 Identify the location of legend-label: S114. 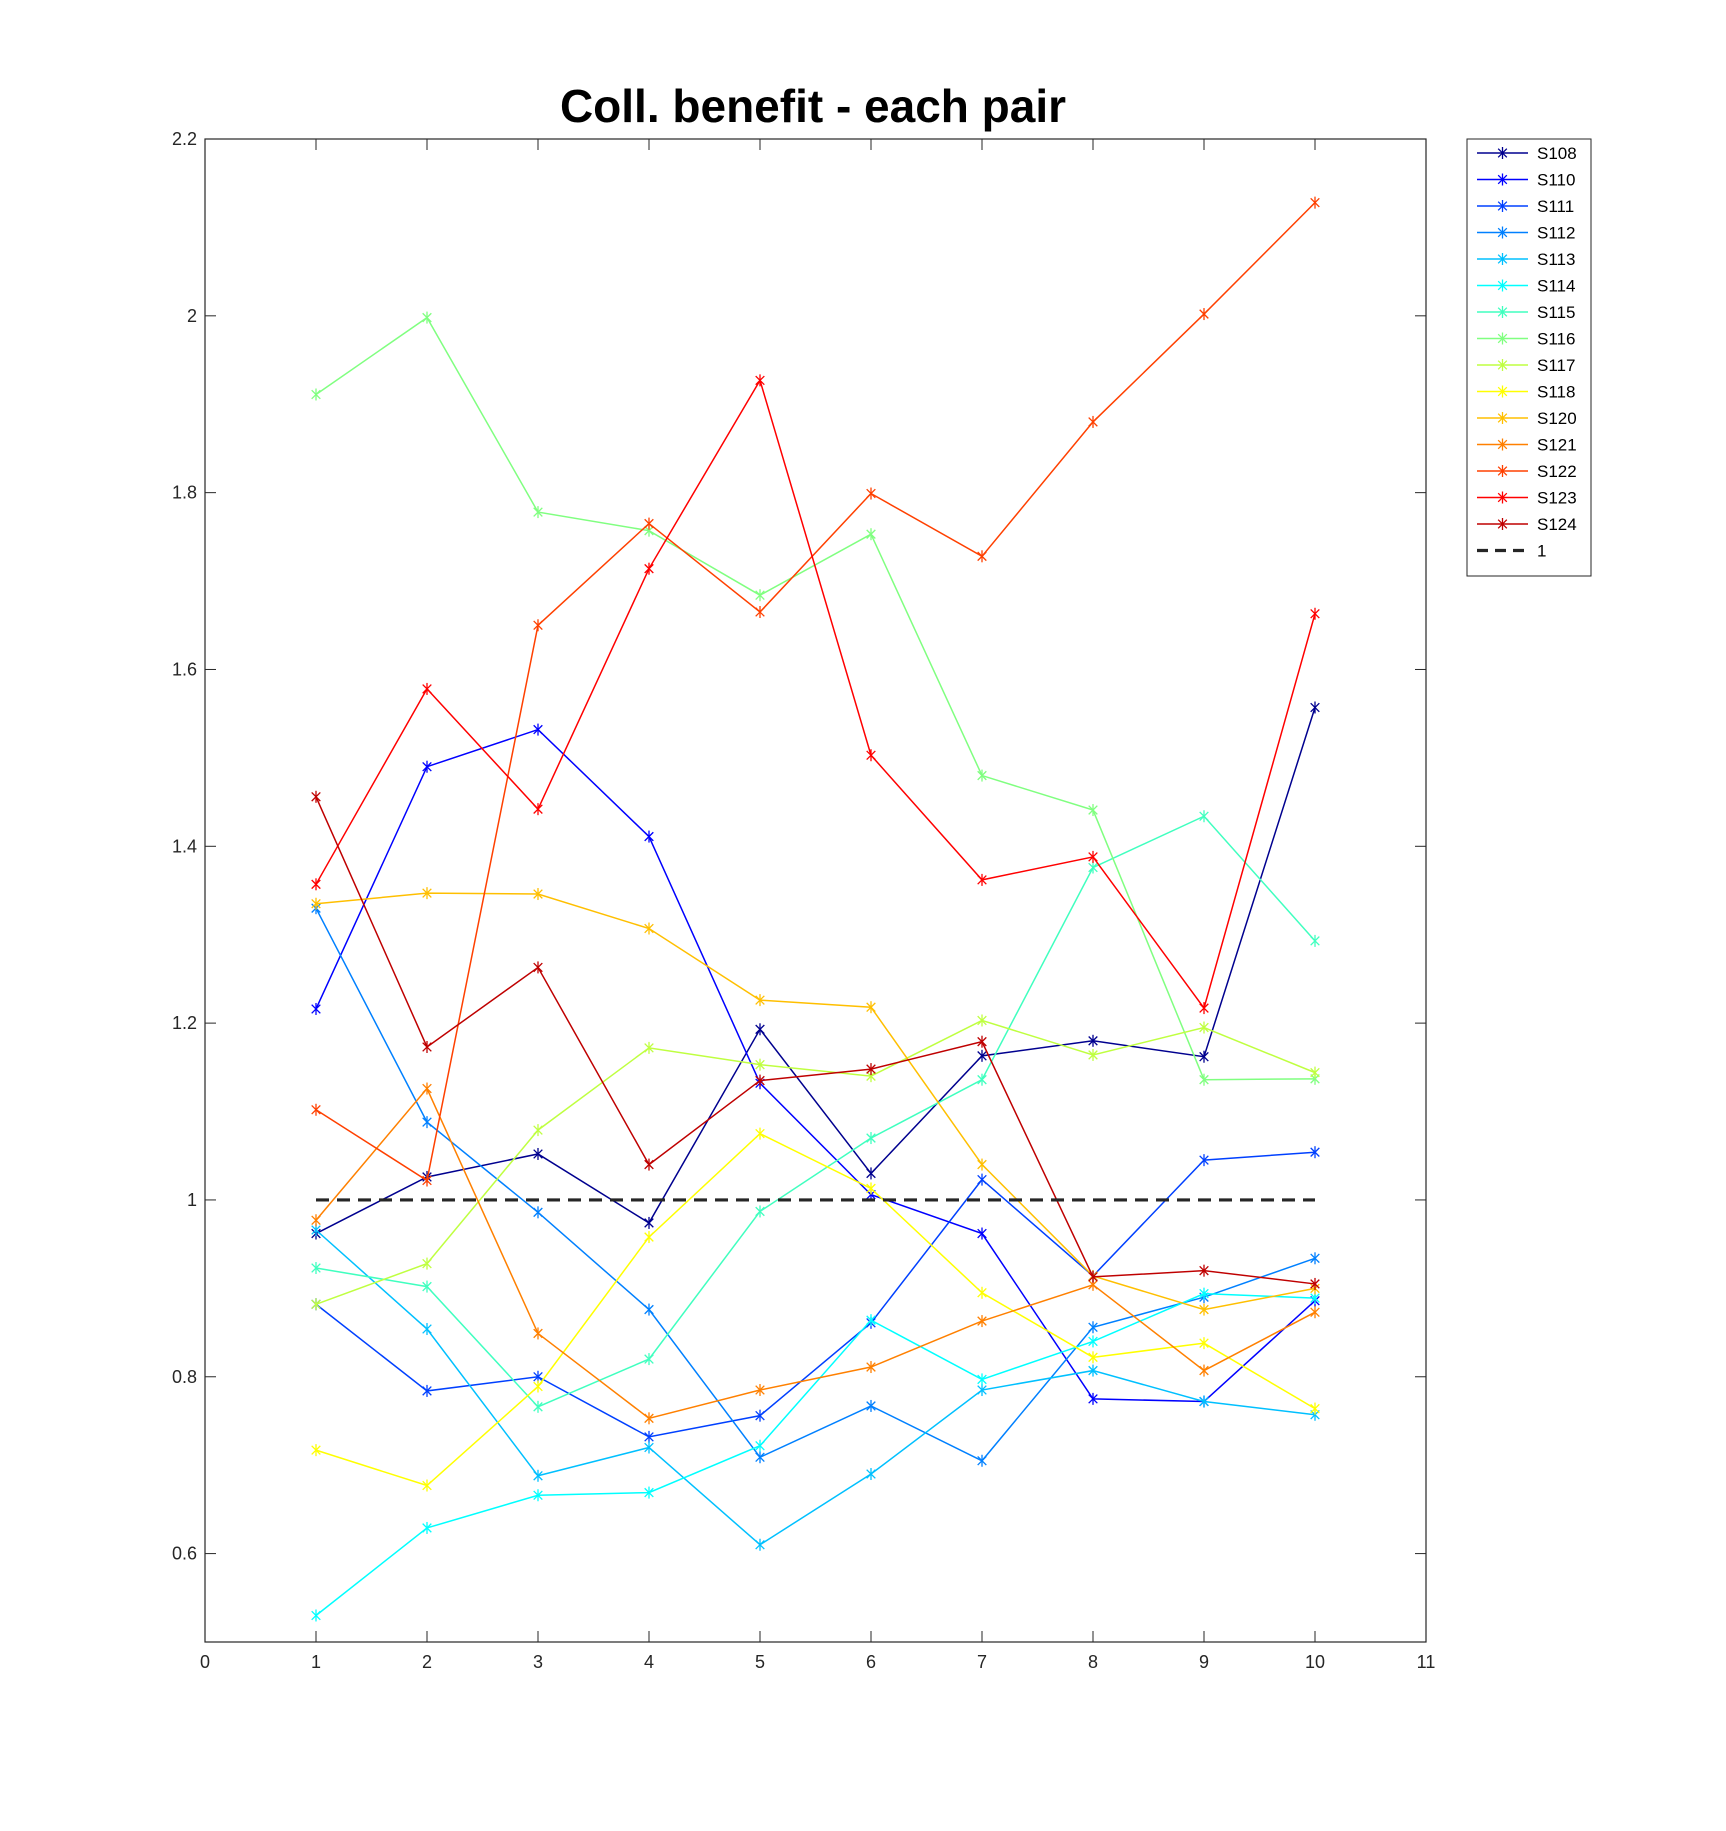
(1556, 286).